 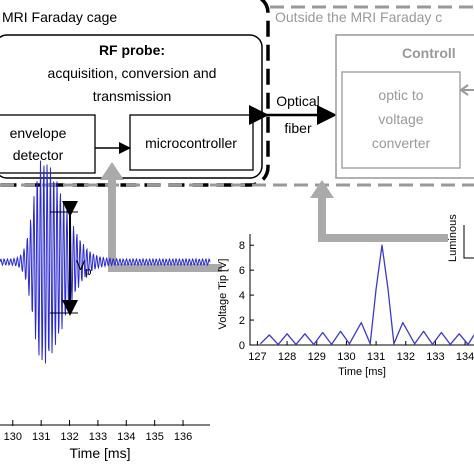 I want to click on y-tick-label: 6, so click(x=242, y=271).